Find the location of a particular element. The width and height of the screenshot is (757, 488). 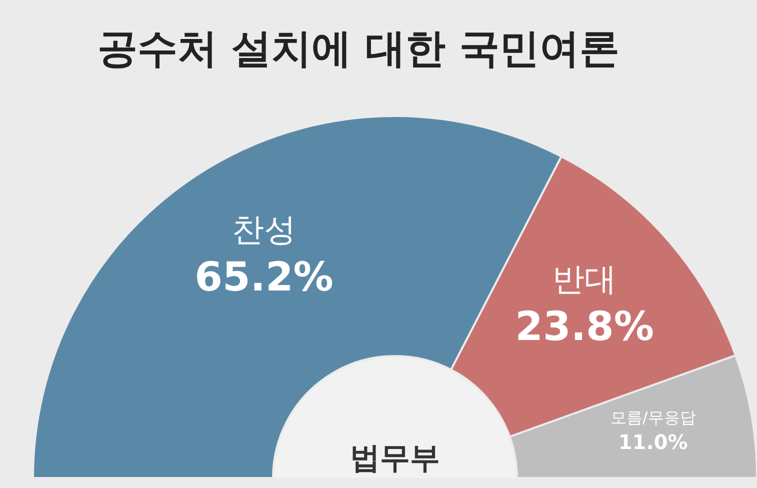

data-label: 23.8% is located at coordinates (584, 327).